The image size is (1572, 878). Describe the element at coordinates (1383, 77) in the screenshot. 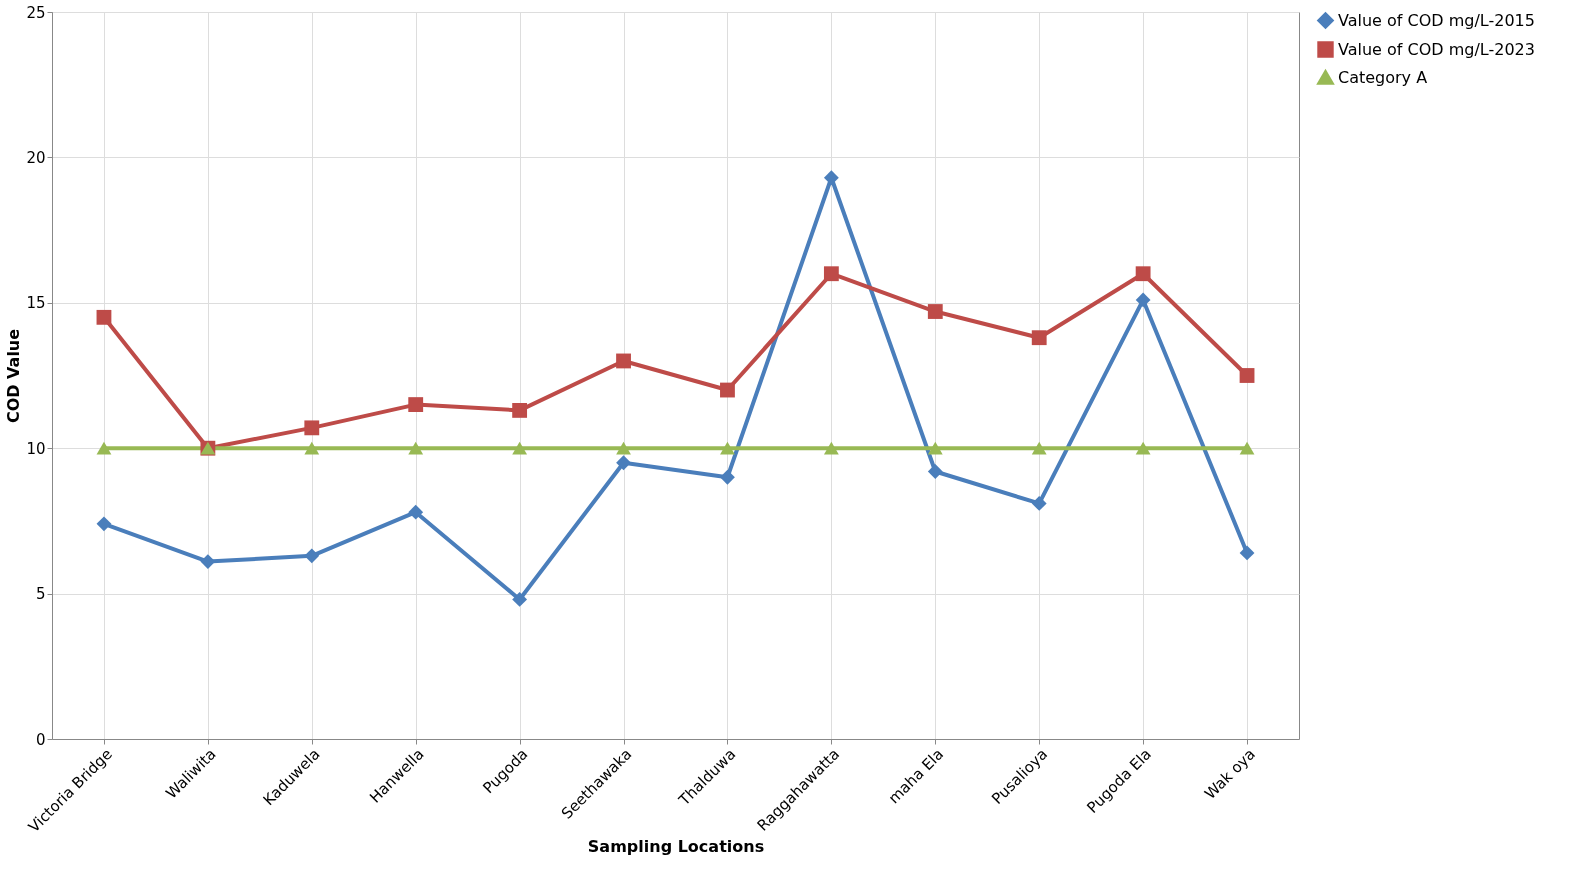

I see `legend-label: Category A` at that location.